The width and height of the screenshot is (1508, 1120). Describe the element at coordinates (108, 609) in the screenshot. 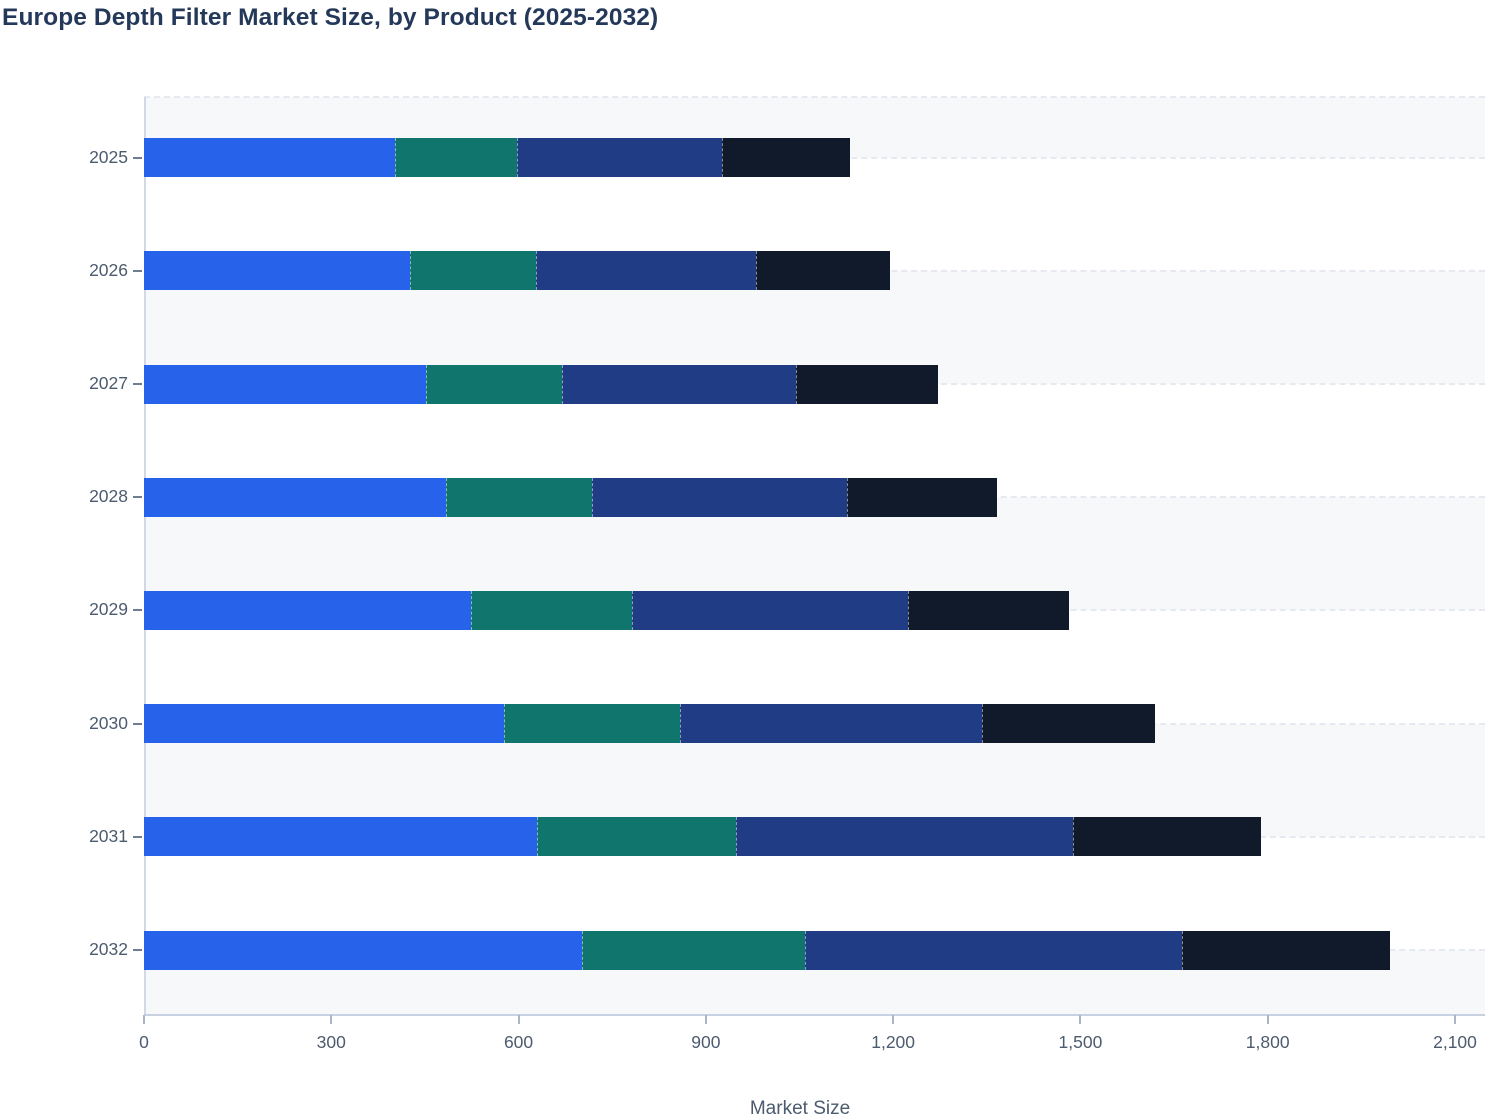

I see `y-tick-label: 2029` at that location.